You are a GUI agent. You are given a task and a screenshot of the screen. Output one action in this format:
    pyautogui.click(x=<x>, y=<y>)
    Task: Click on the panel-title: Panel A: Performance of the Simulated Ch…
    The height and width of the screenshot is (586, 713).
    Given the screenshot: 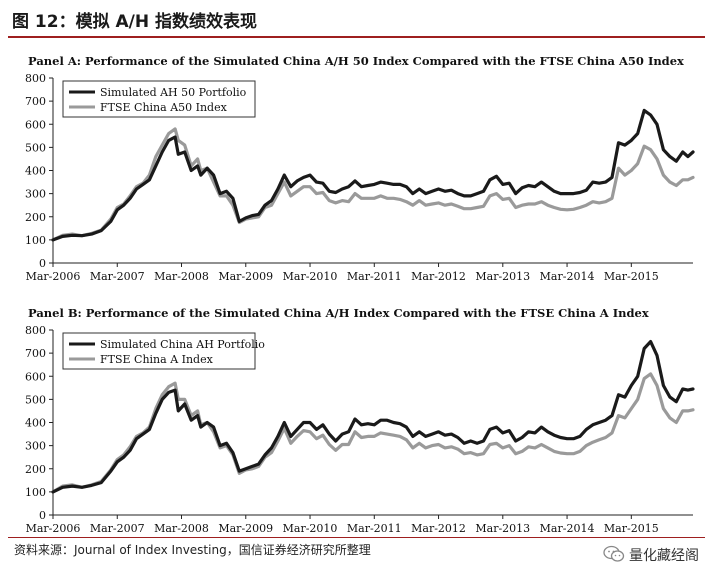 What is the action you would take?
    pyautogui.click(x=356, y=61)
    